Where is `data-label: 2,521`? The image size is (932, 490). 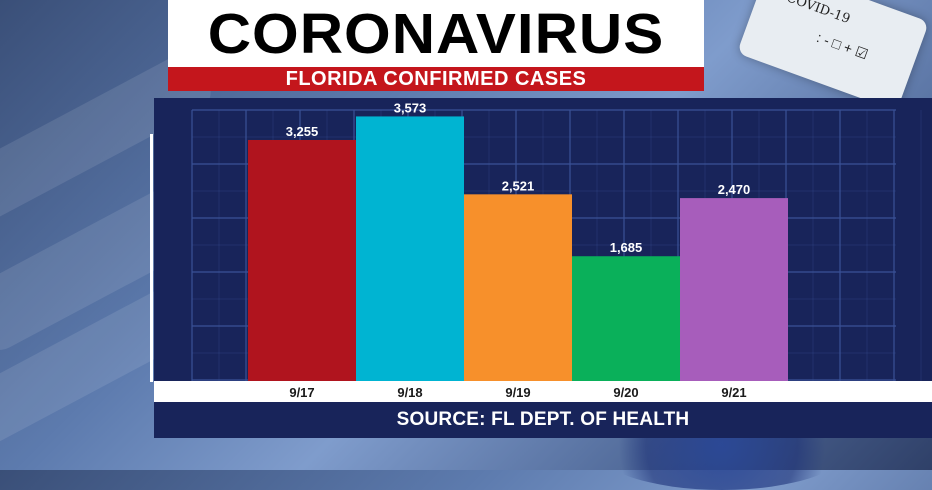
data-label: 2,521 is located at coordinates (518, 185).